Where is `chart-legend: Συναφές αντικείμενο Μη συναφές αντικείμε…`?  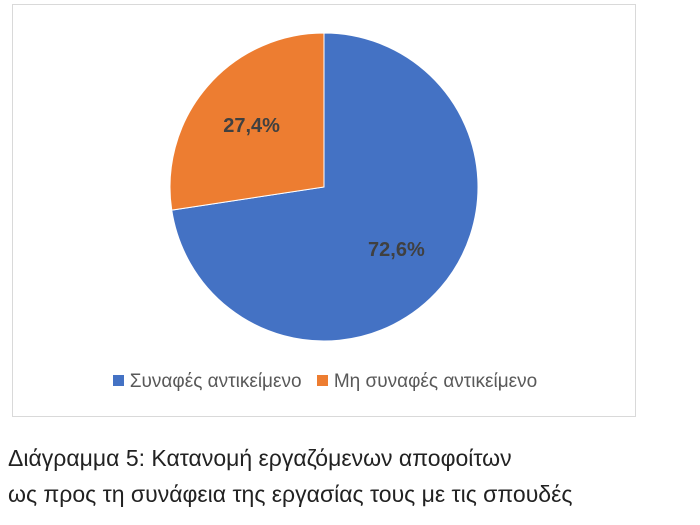
chart-legend: Συναφές αντικείμενο Μη συναφές αντικείμε… is located at coordinates (325, 382).